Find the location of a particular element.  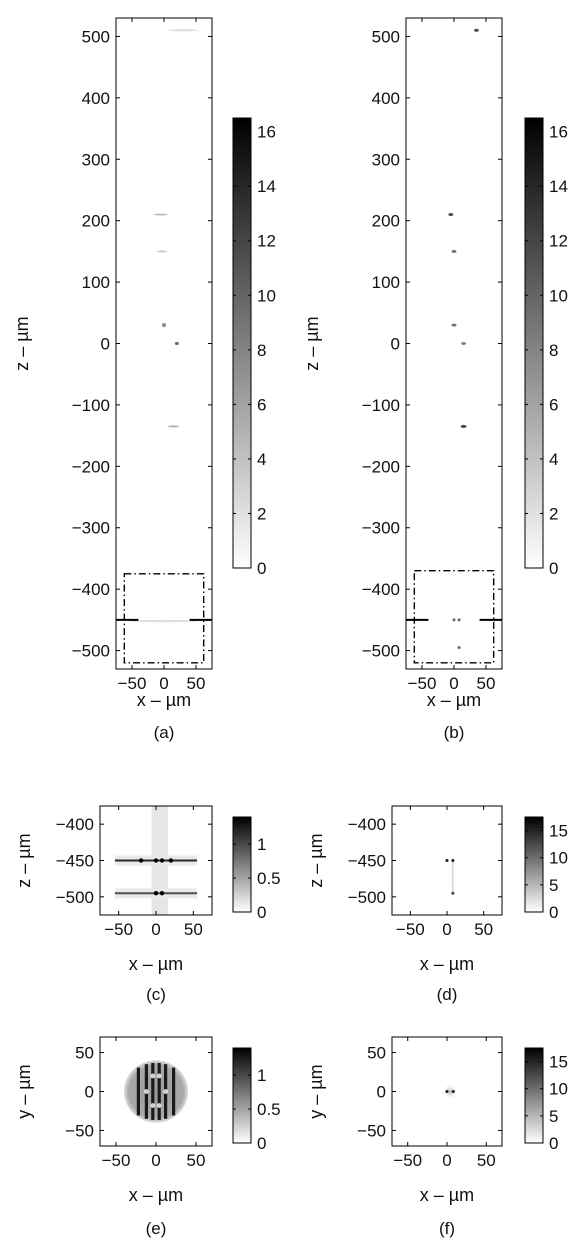

colorbar-tick-label: 12 is located at coordinates (266, 241).